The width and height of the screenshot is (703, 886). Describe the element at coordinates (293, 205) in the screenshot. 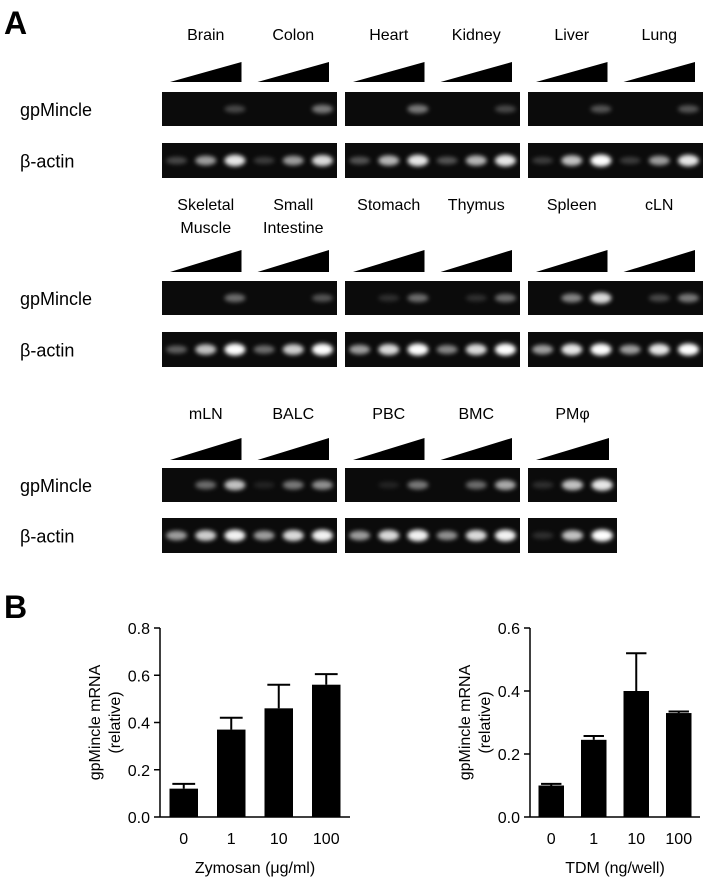

I see `tissue-label: Small` at that location.